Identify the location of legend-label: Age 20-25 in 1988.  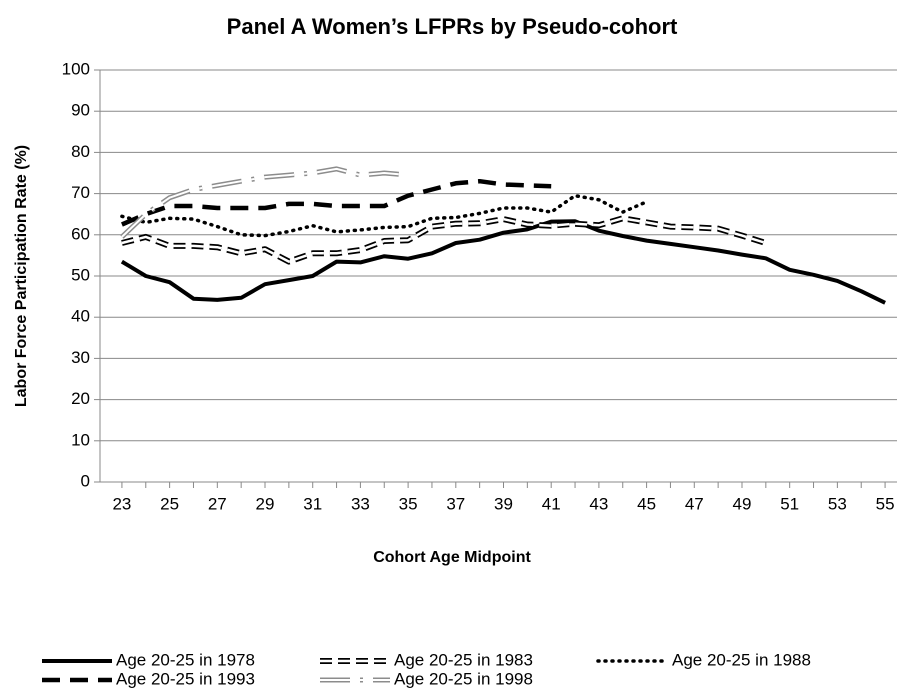
(741, 659).